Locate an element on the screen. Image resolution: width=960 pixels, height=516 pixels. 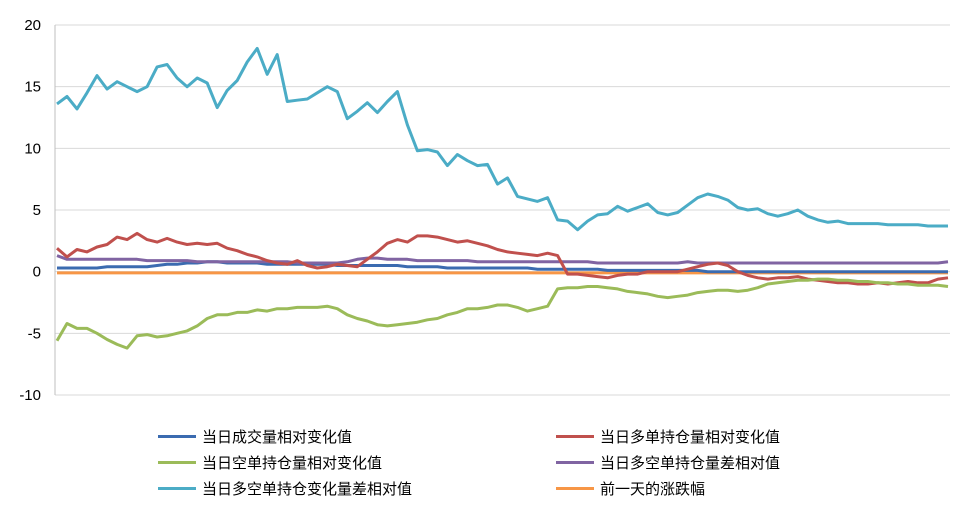
legend-item-change-diff: 当日多空单持仓变化量差相对值 is located at coordinates (285, 488).